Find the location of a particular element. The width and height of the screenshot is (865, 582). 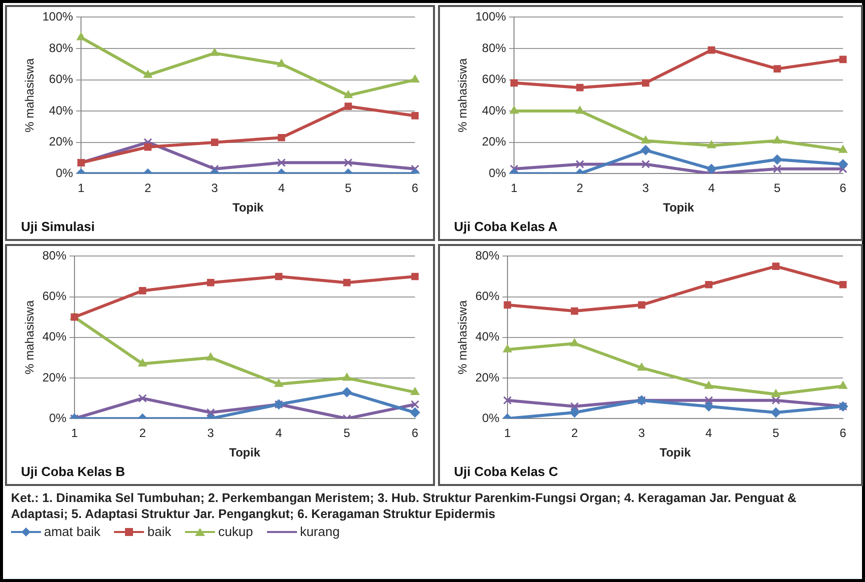

legend-label: cukup is located at coordinates (235, 532).